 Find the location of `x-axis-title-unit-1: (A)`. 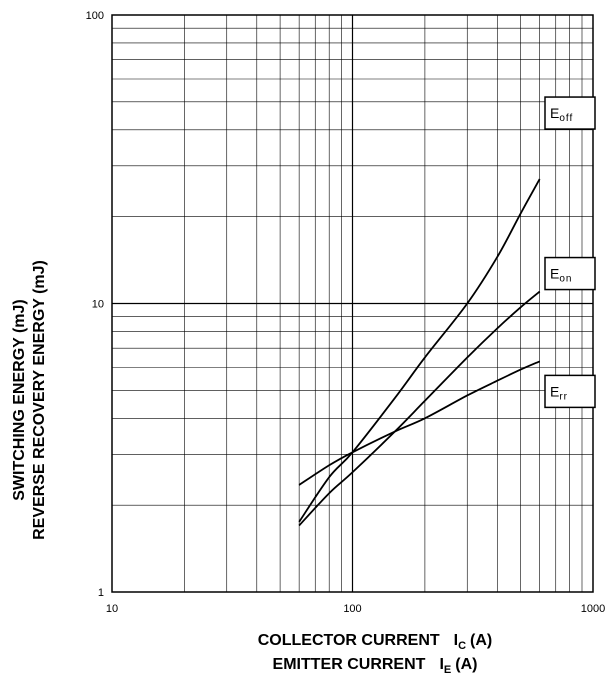

x-axis-title-unit-1: (A) is located at coordinates (481, 640).